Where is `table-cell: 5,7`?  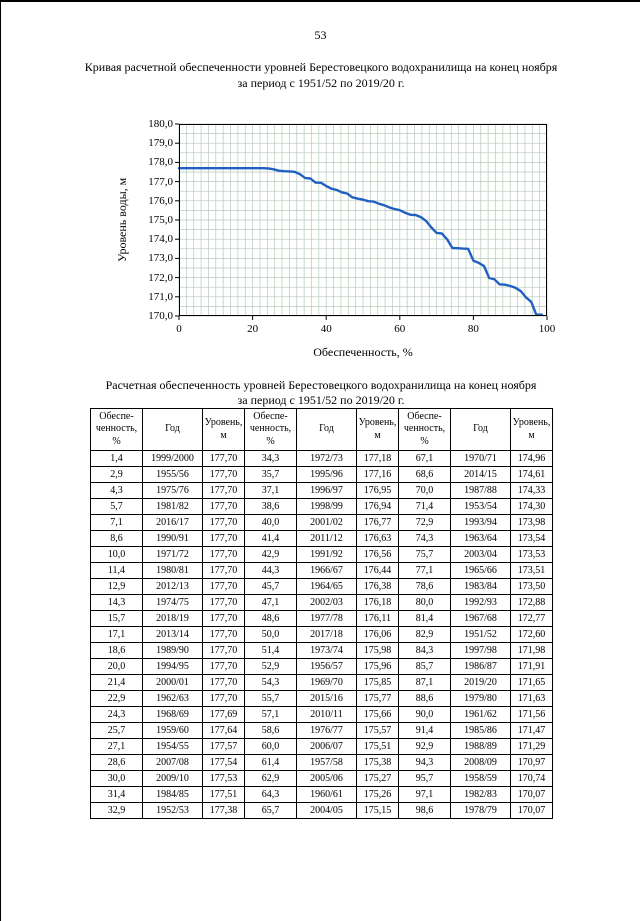
table-cell: 5,7 is located at coordinates (116, 506).